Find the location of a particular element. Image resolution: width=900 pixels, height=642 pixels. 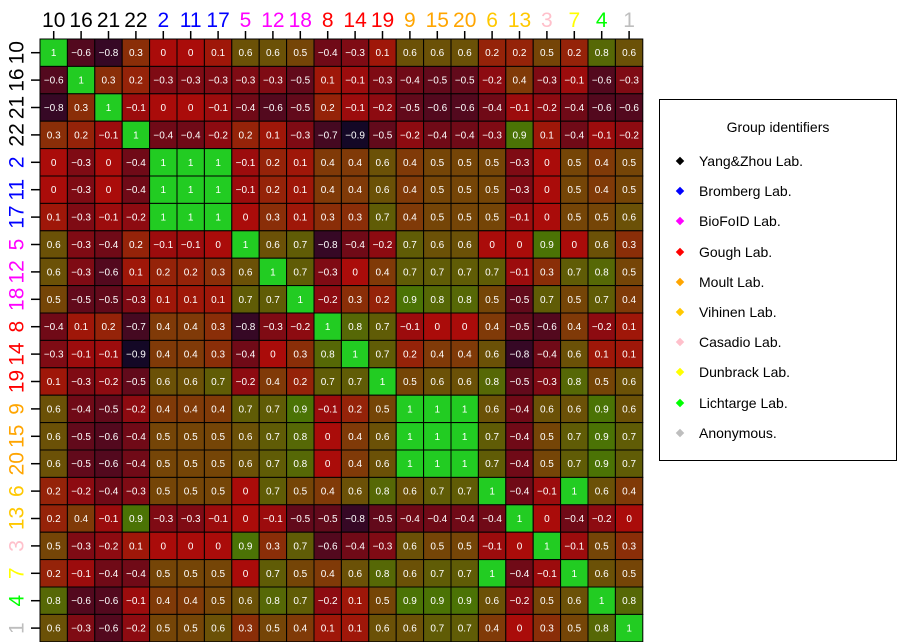

top-label-10: 10 is located at coordinates (53, 20).